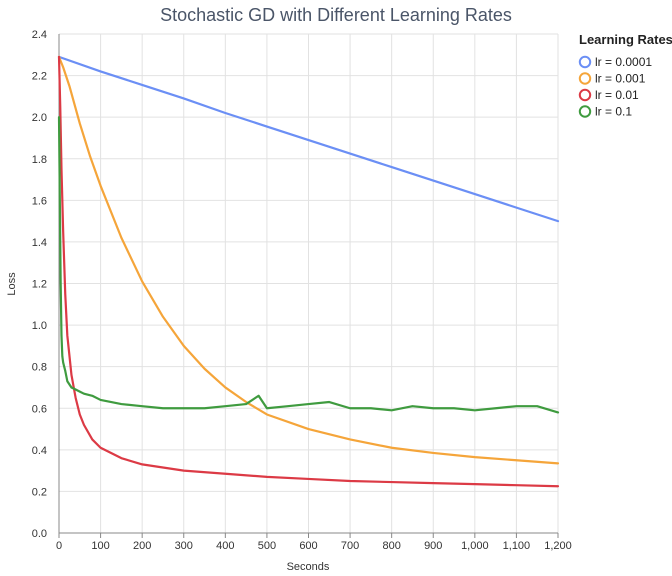  What do you see at coordinates (433, 546) in the screenshot?
I see `x-tick-label: 900` at bounding box center [433, 546].